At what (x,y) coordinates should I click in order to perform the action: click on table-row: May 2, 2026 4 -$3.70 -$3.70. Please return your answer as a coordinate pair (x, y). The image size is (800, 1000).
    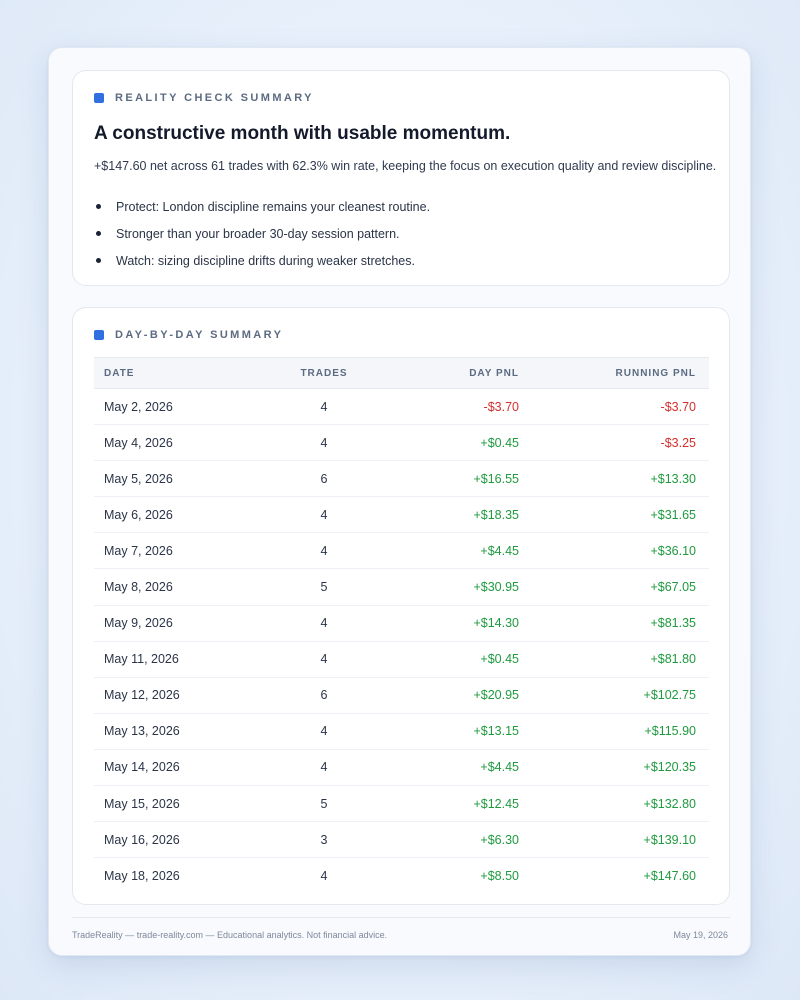
    Looking at the image, I should click on (401, 407).